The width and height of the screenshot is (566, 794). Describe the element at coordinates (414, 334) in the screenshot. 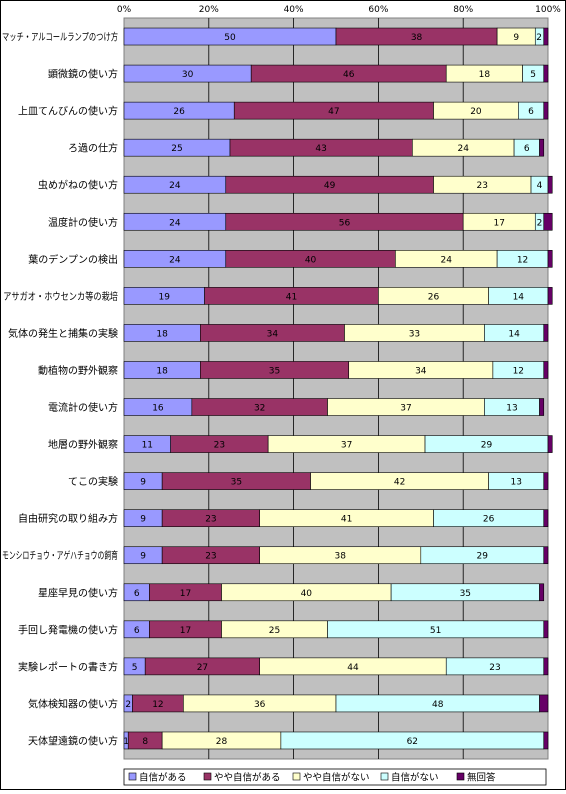

I see `data-label: 33` at that location.